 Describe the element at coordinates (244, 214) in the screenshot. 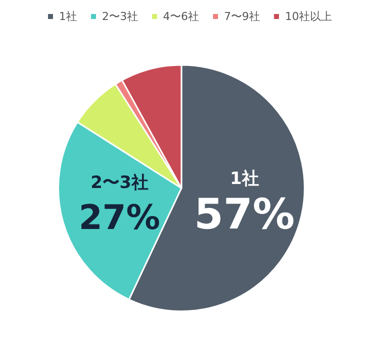

I see `data-label: 57%` at that location.